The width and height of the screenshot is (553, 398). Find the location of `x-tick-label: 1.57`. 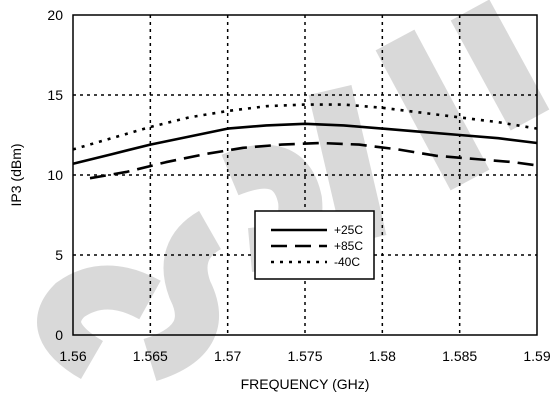

x-tick-label: 1.57 is located at coordinates (227, 356).